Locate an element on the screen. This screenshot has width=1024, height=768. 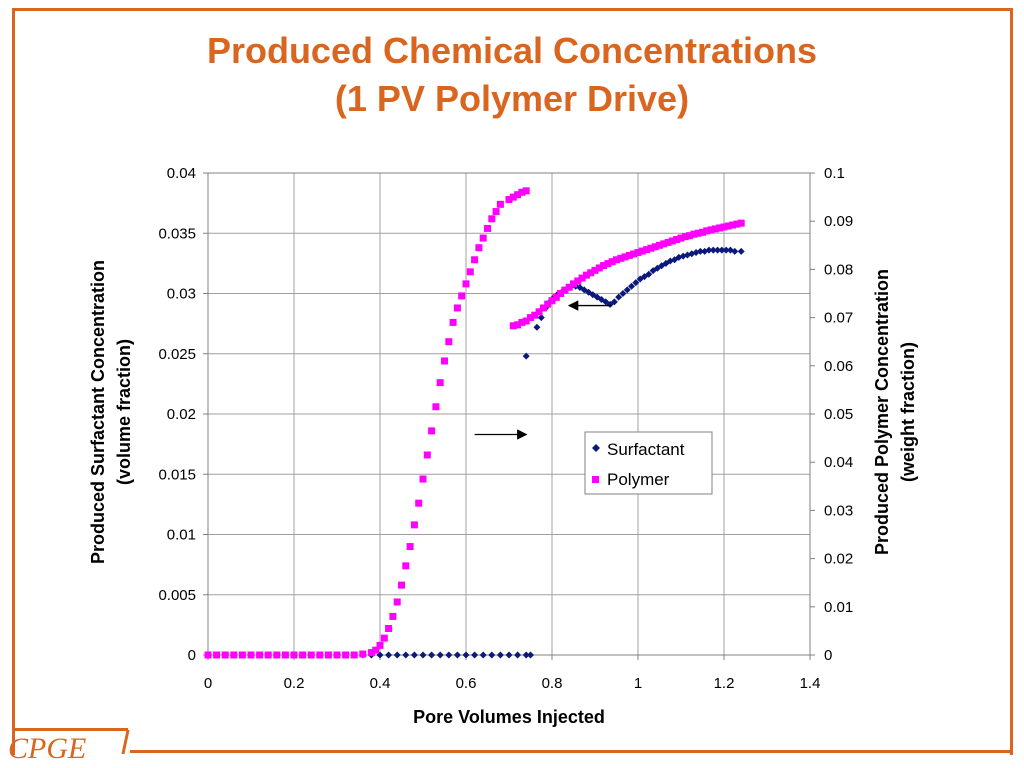
legend-box is located at coordinates (648, 463).